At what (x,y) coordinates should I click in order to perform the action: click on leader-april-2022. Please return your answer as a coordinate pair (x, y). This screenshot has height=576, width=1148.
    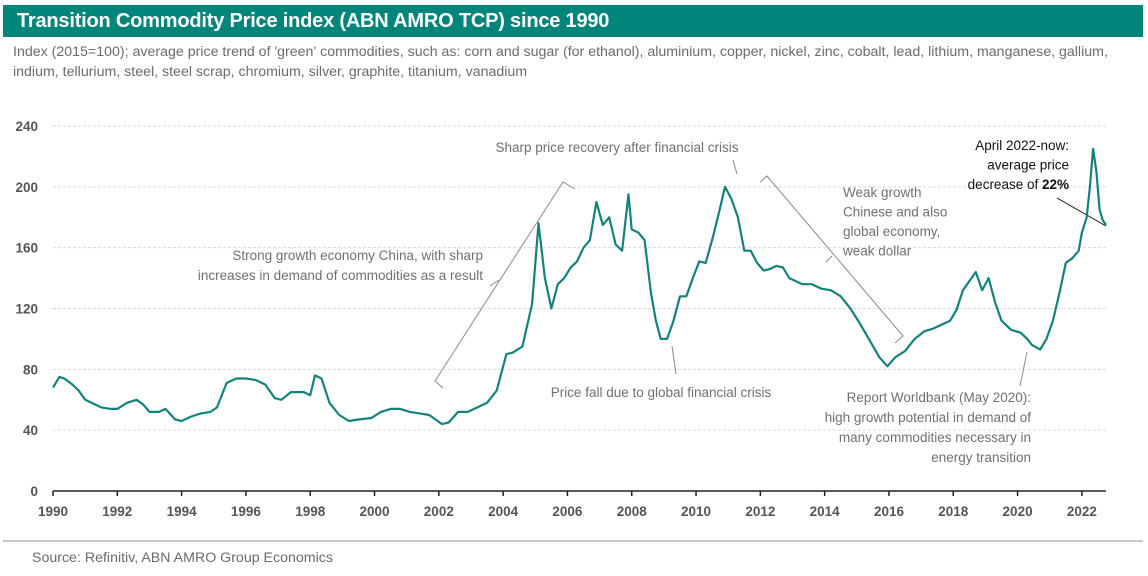
    Looking at the image, I should click on (1081, 212).